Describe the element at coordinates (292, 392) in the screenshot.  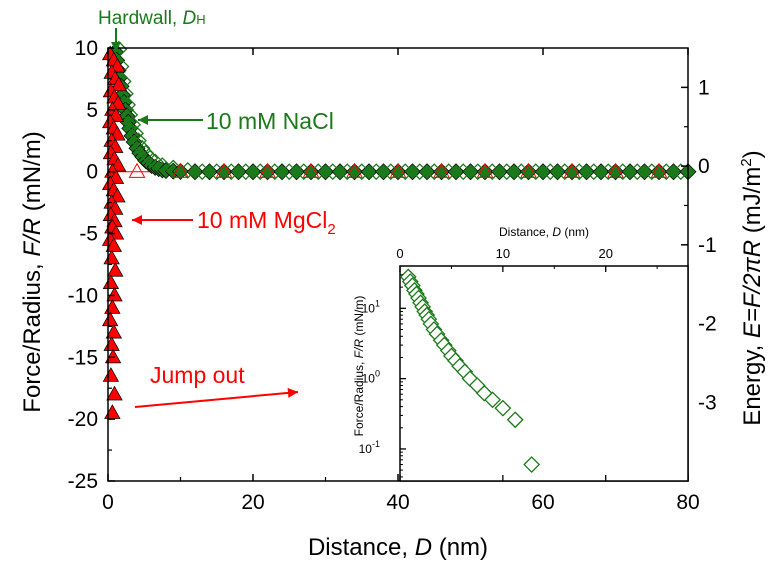
I see `jump-out-arrow-head` at that location.